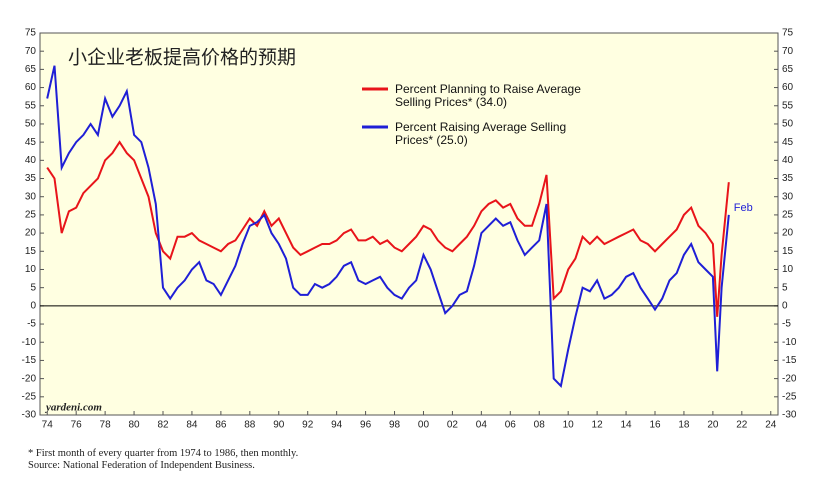 Image resolution: width=830 pixels, height=485 pixels. Describe the element at coordinates (771, 425) in the screenshot. I see `x-tick-label: 24` at that location.